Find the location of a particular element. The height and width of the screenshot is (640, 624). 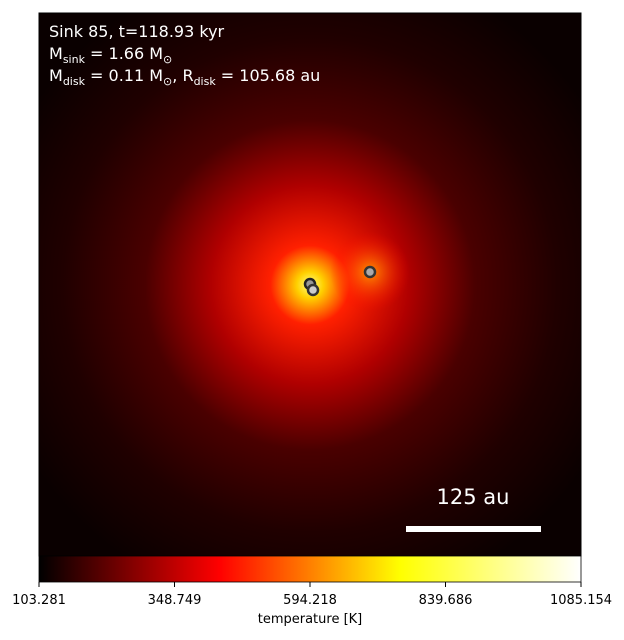

colorbar-tick-label: 594.218 is located at coordinates (310, 600).